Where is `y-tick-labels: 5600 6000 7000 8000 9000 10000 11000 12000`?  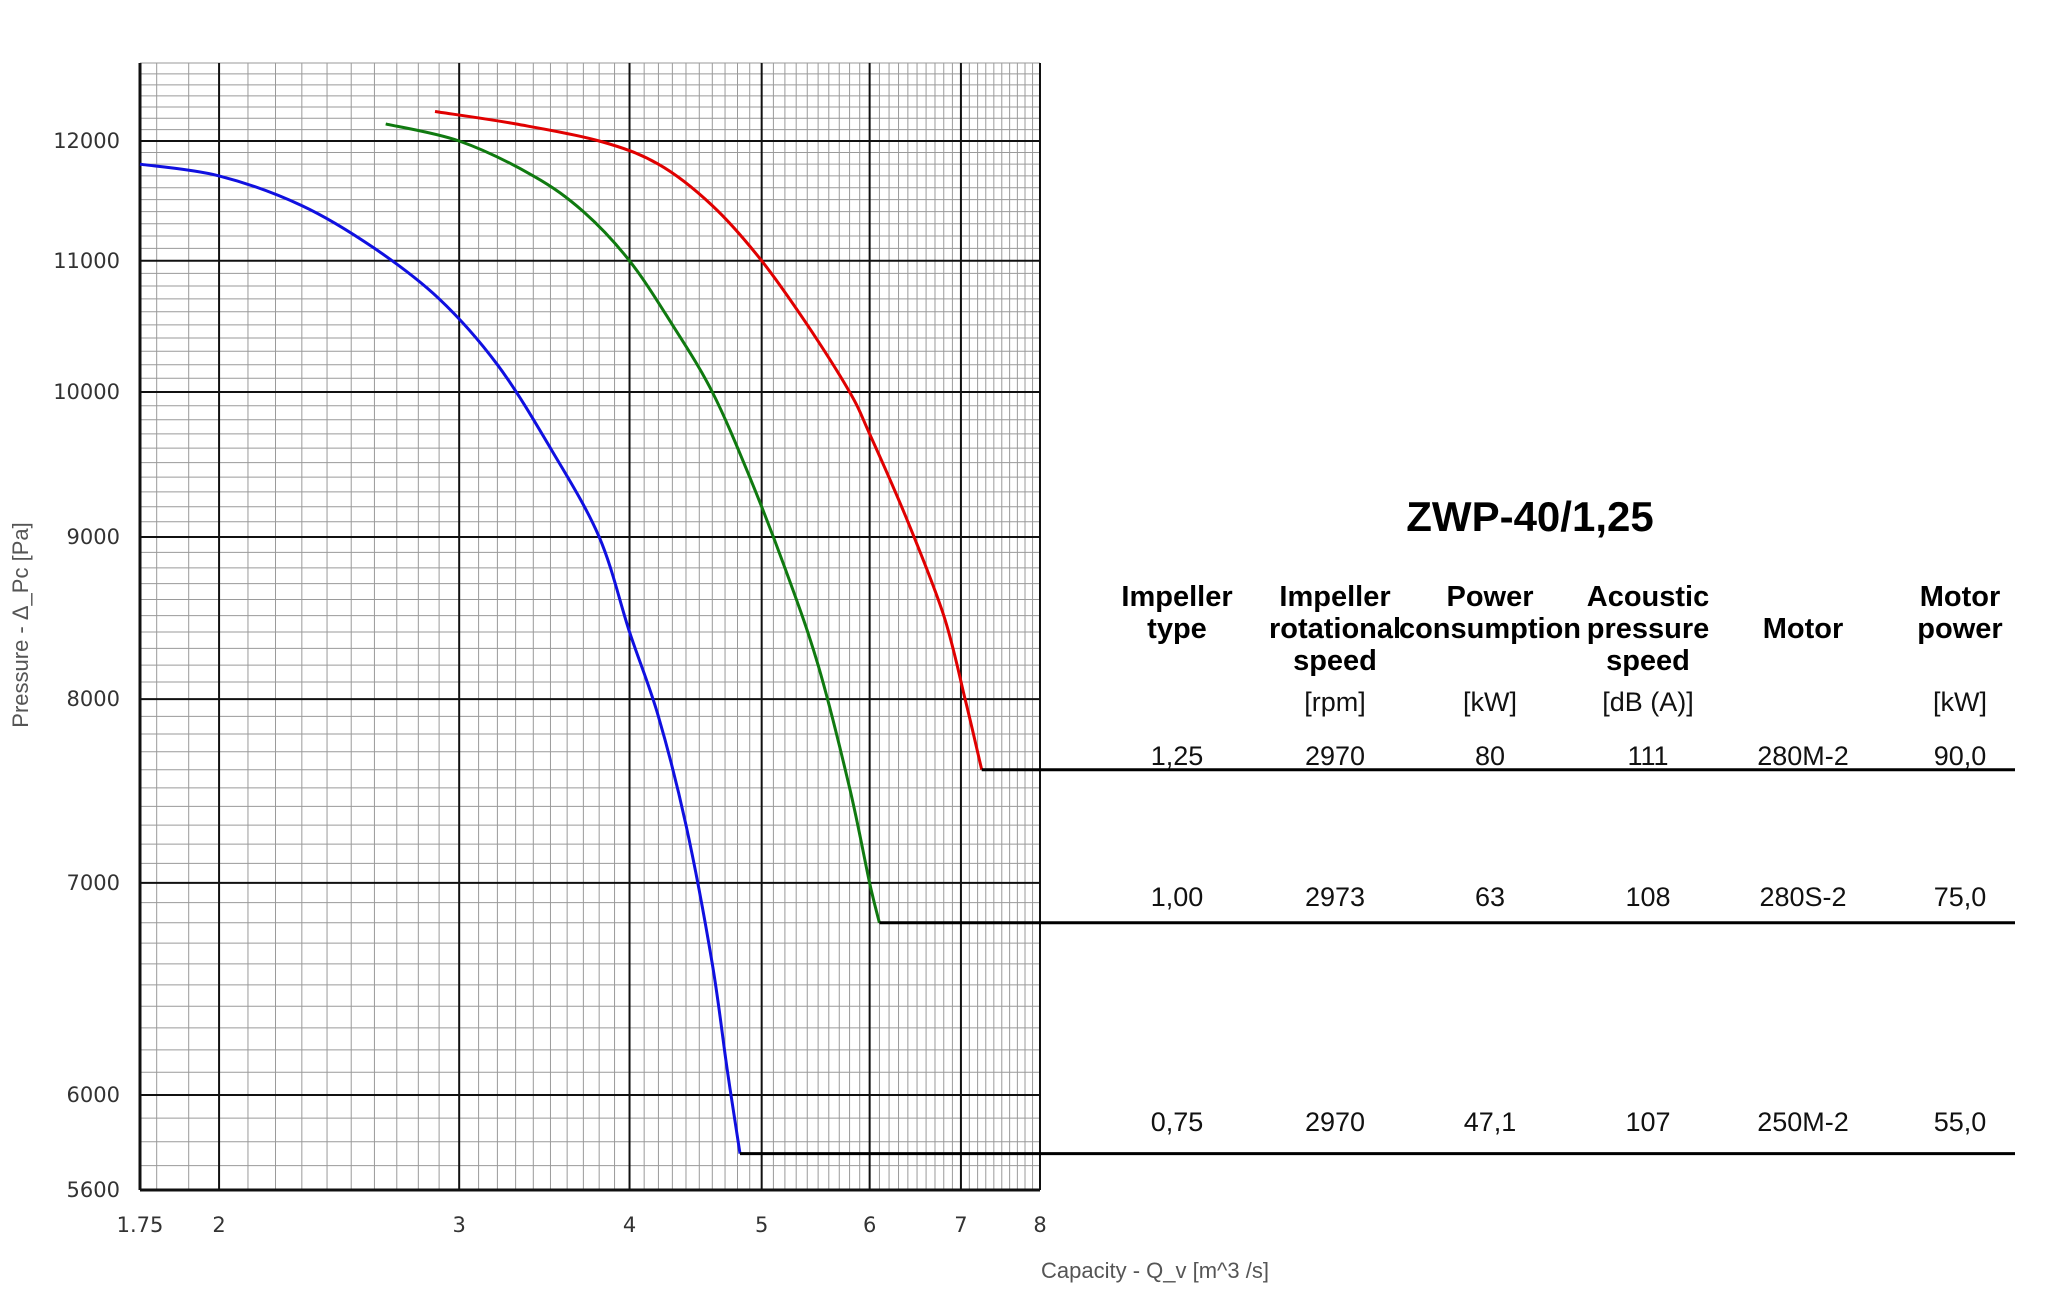 y-tick-labels: 5600 6000 7000 8000 9000 10000 11000 12000 is located at coordinates (86, 665).